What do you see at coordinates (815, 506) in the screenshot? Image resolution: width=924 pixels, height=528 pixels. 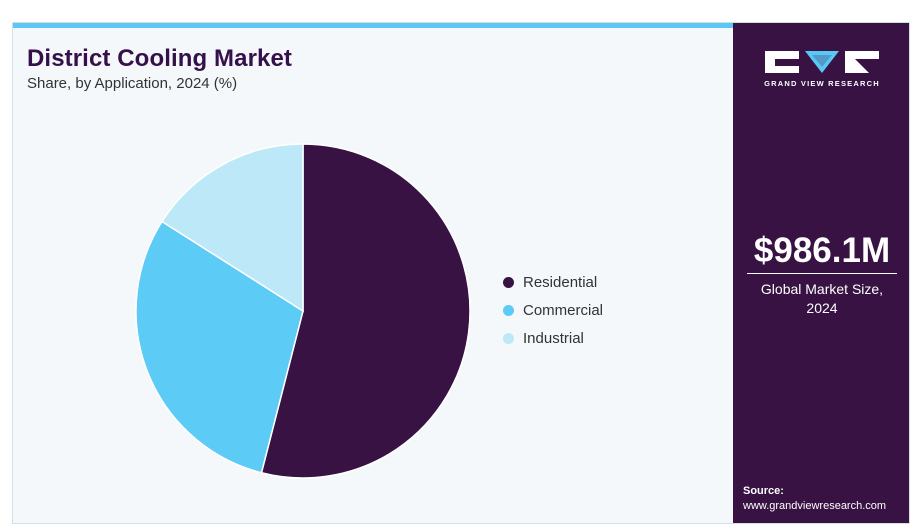 I see `source-url: www.grandviewresearch.com` at bounding box center [815, 506].